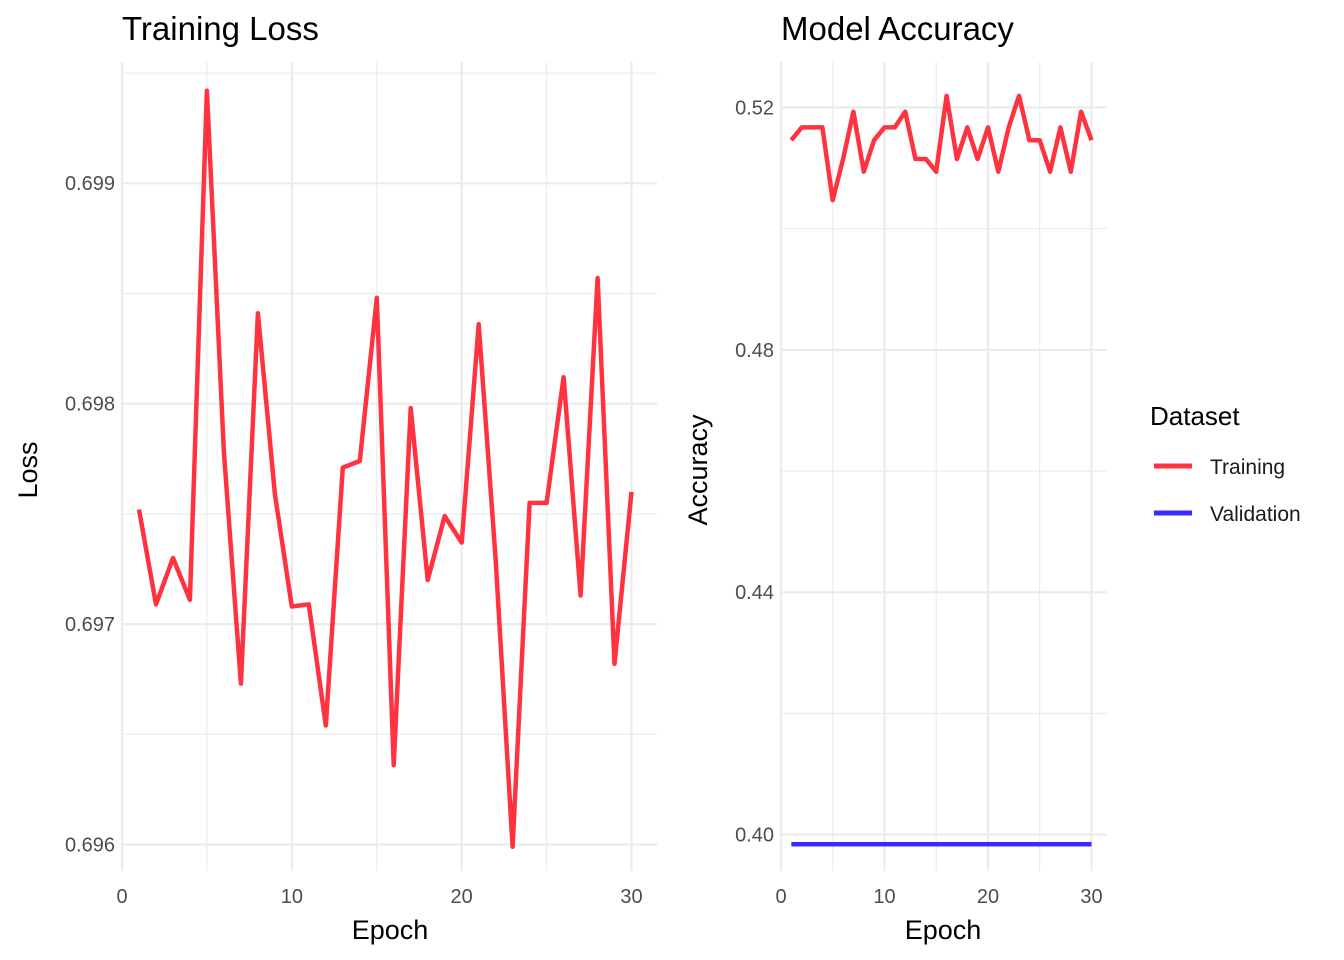 Image resolution: width=1344 pixels, height=960 pixels. Describe the element at coordinates (220, 28) in the screenshot. I see `loss-chart-title: Training Loss` at that location.